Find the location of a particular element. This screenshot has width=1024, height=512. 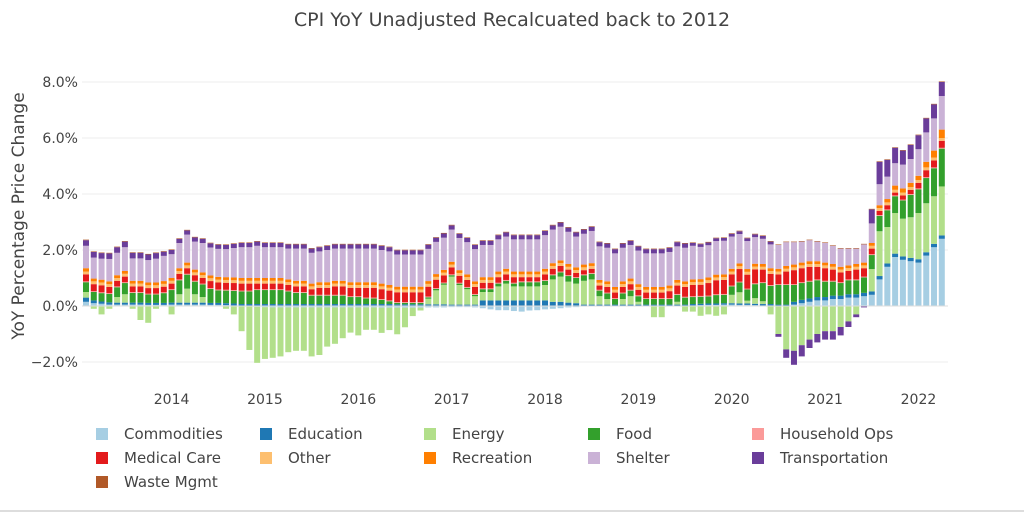

legend-item-commodities: Commodities is located at coordinates (159, 434).